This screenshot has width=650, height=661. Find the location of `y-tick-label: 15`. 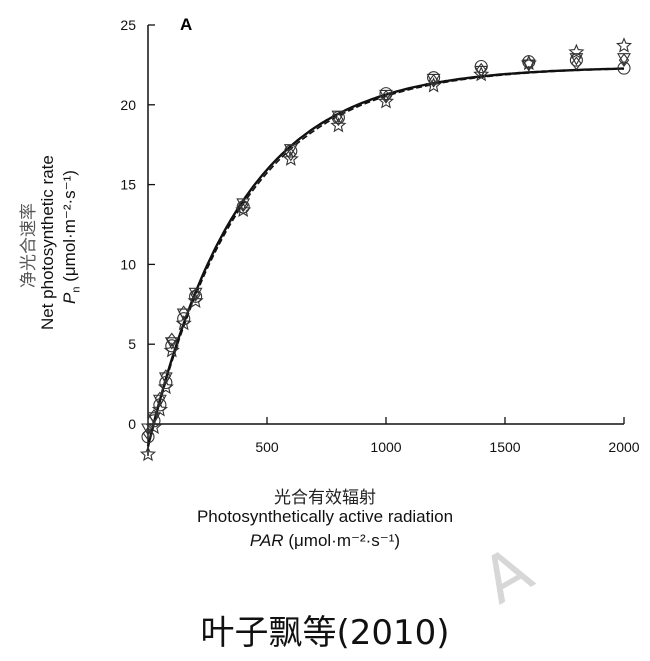

y-tick-label: 15 is located at coordinates (128, 185).